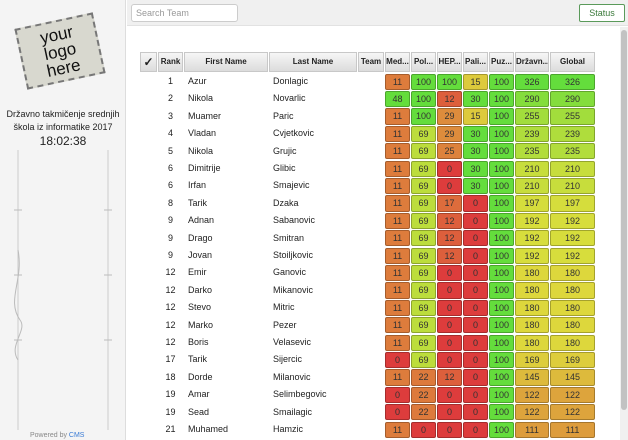 This screenshot has width=628, height=440. Describe the element at coordinates (532, 151) in the screenshot. I see `task-score: 235` at that location.